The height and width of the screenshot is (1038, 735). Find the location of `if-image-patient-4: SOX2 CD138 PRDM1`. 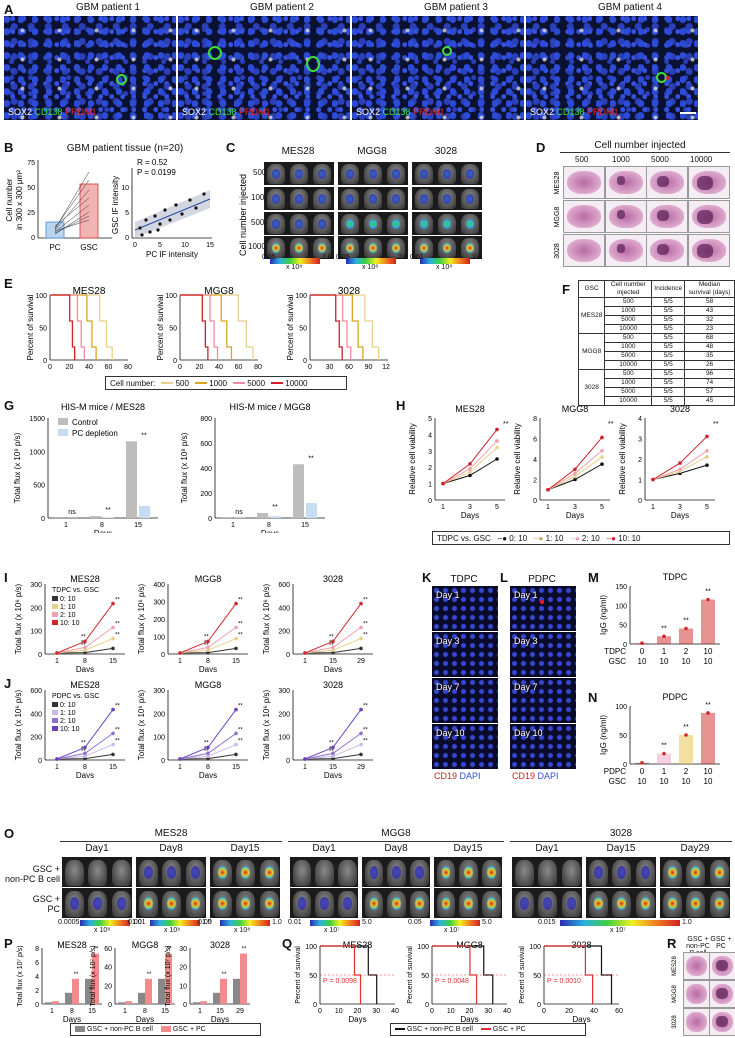

if-image-patient-4: SOX2 CD138 PRDM1 is located at coordinates (612, 68).